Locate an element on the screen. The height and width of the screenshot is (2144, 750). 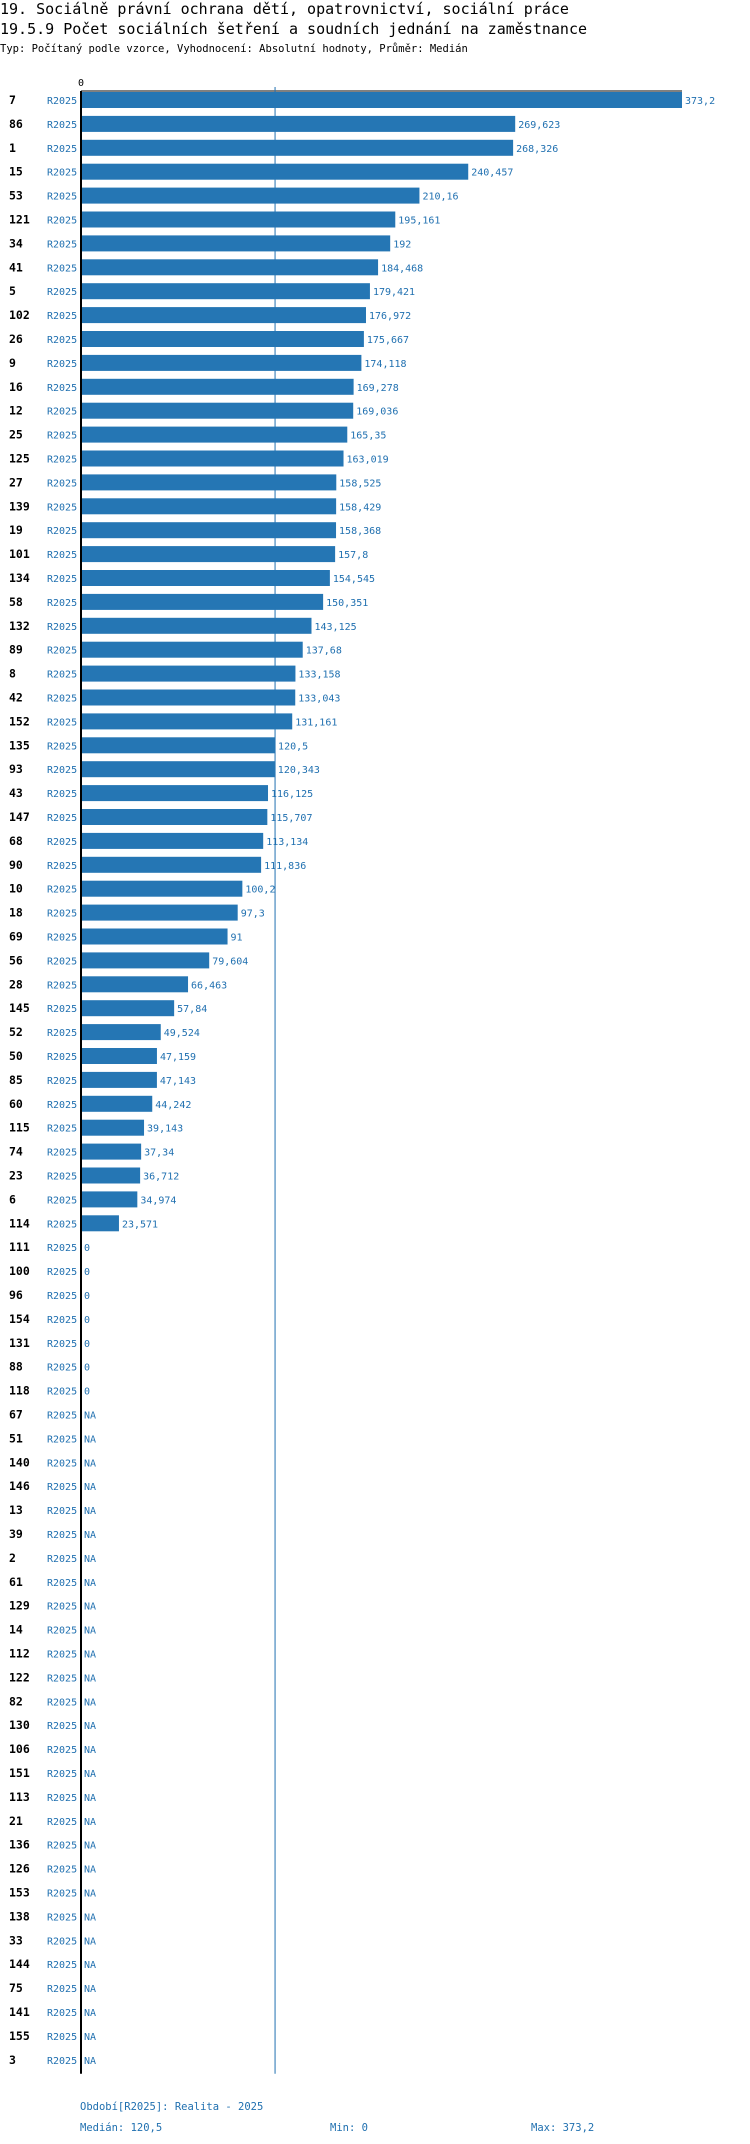
bar-value-label: 154,545 is located at coordinates (354, 579).